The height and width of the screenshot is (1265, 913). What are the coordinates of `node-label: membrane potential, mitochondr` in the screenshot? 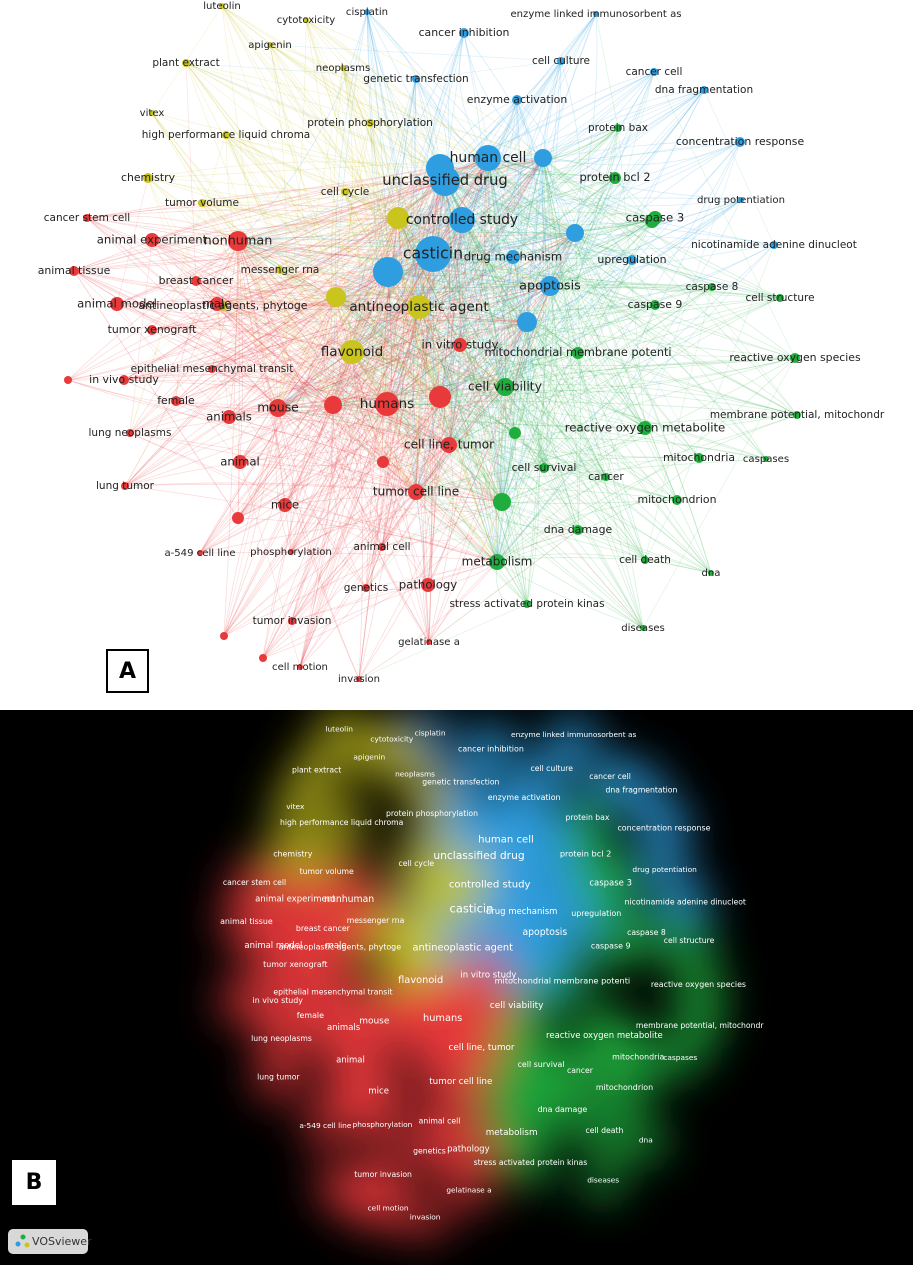 It's located at (797, 415).